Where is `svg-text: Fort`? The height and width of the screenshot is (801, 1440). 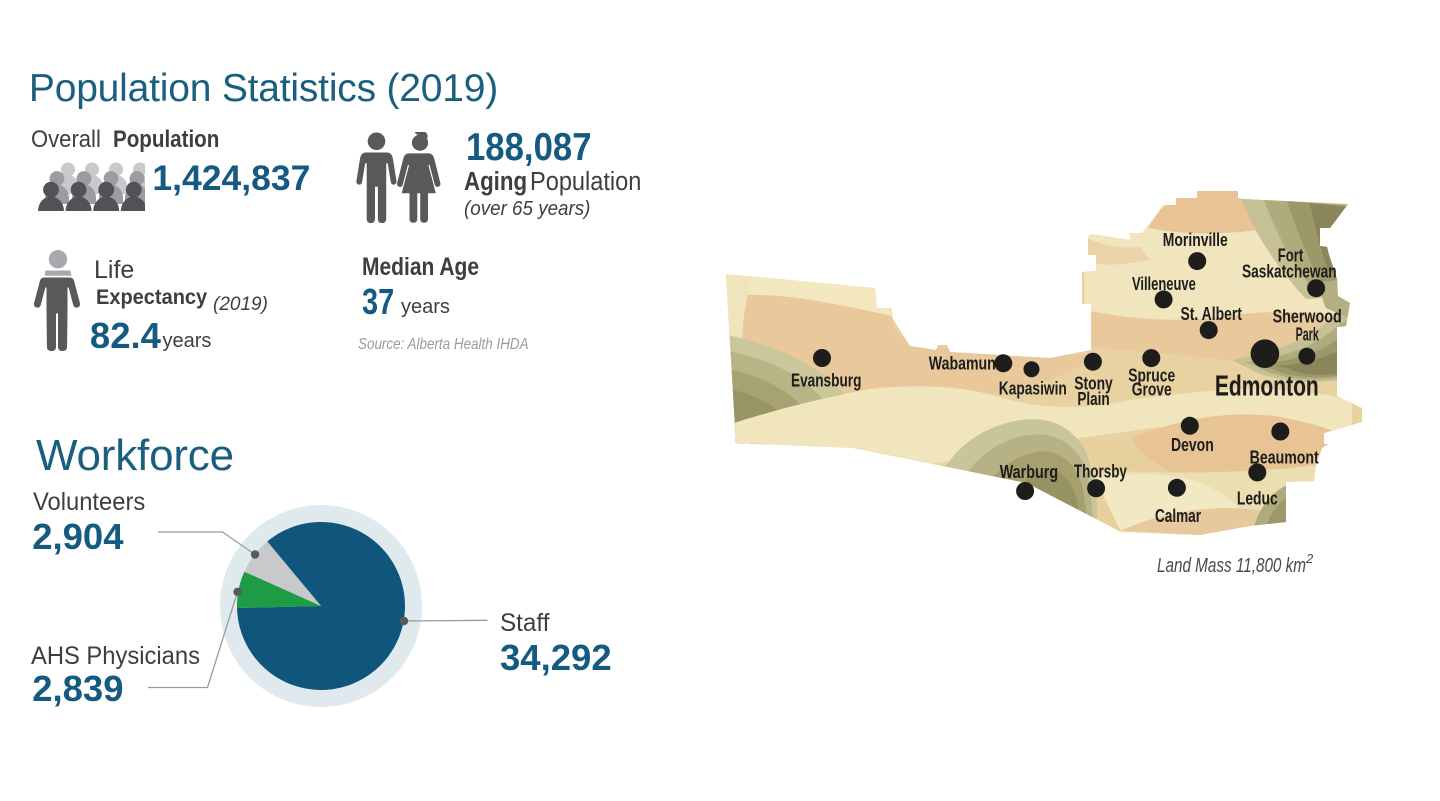 svg-text: Fort is located at coordinates (1291, 254).